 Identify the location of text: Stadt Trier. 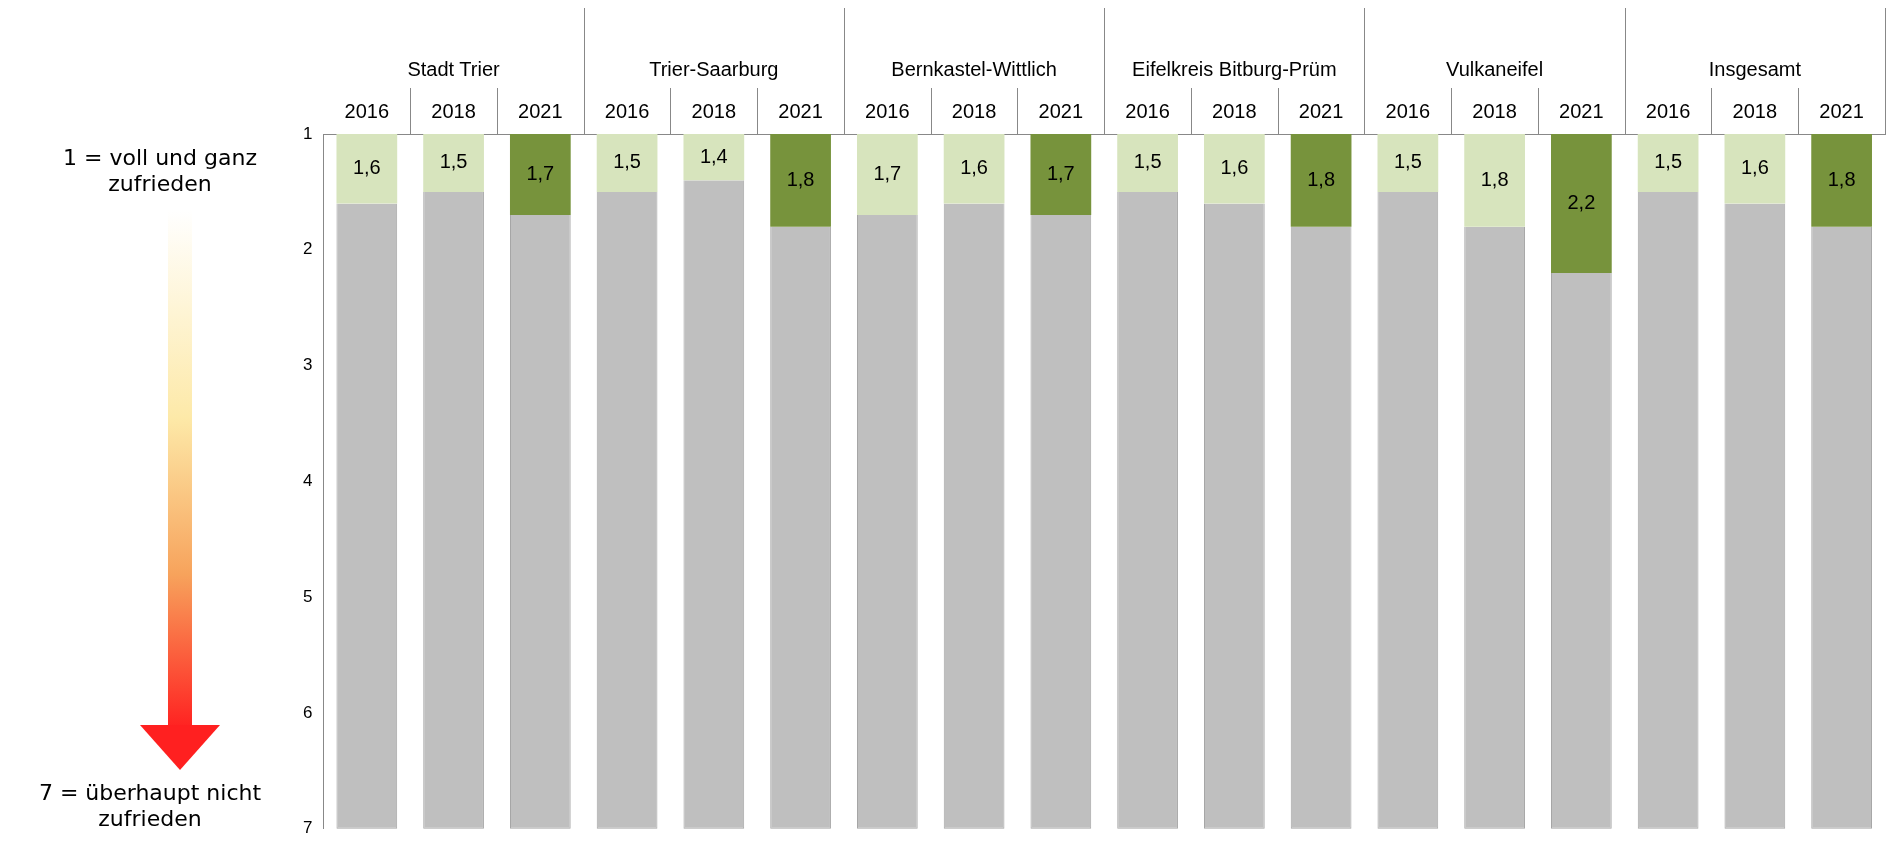
(454, 68).